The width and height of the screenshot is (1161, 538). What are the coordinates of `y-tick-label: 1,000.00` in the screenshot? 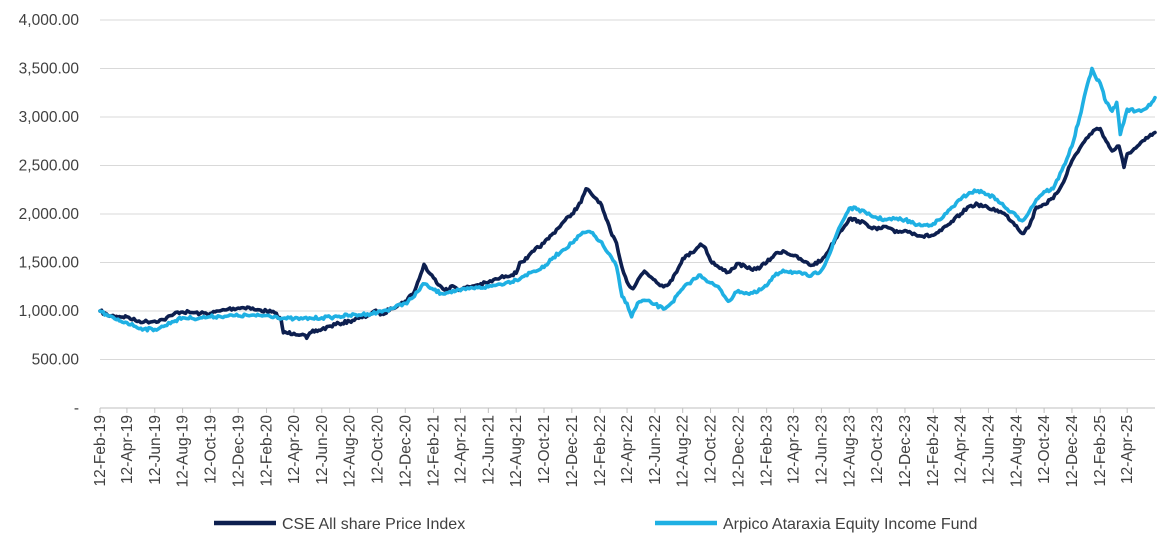 It's located at (49, 311).